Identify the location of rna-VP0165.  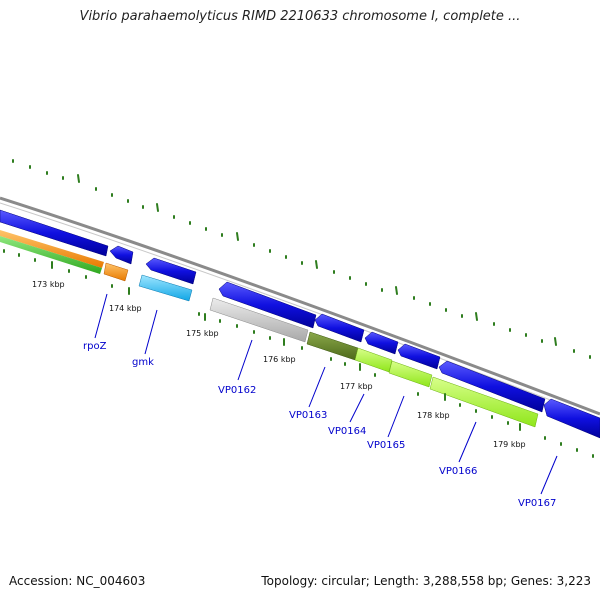
(410, 374).